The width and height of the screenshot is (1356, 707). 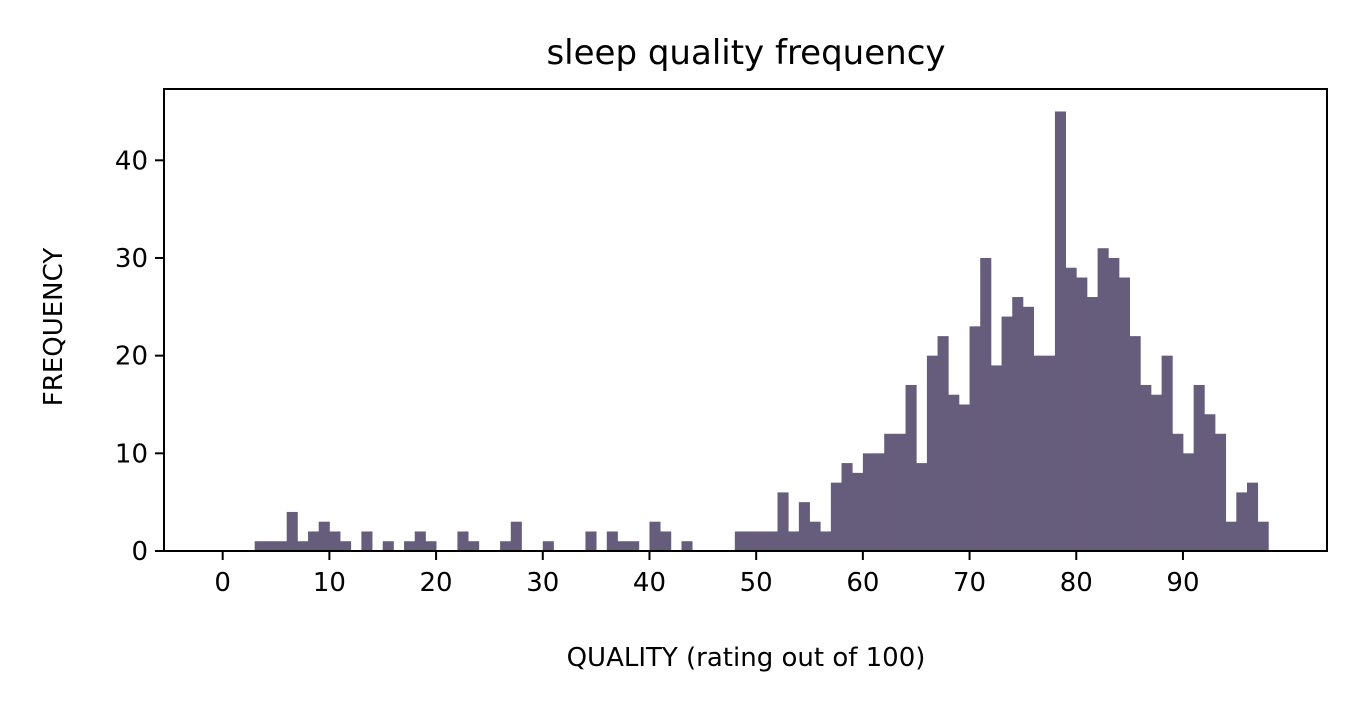 I want to click on y-tick-label: 10, so click(x=131, y=454).